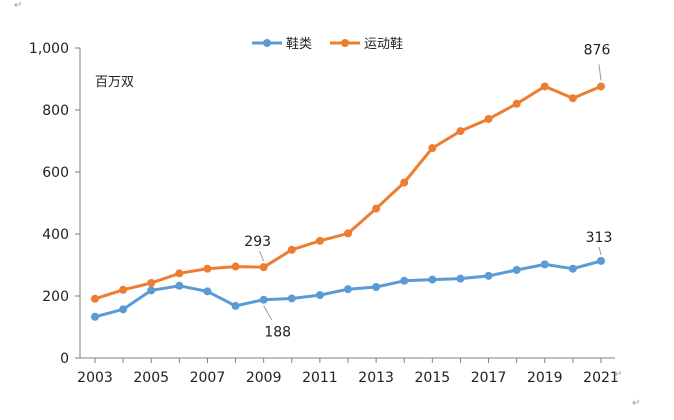 This screenshot has height=420, width=674. I want to click on x-tick-label: 2015, so click(433, 378).